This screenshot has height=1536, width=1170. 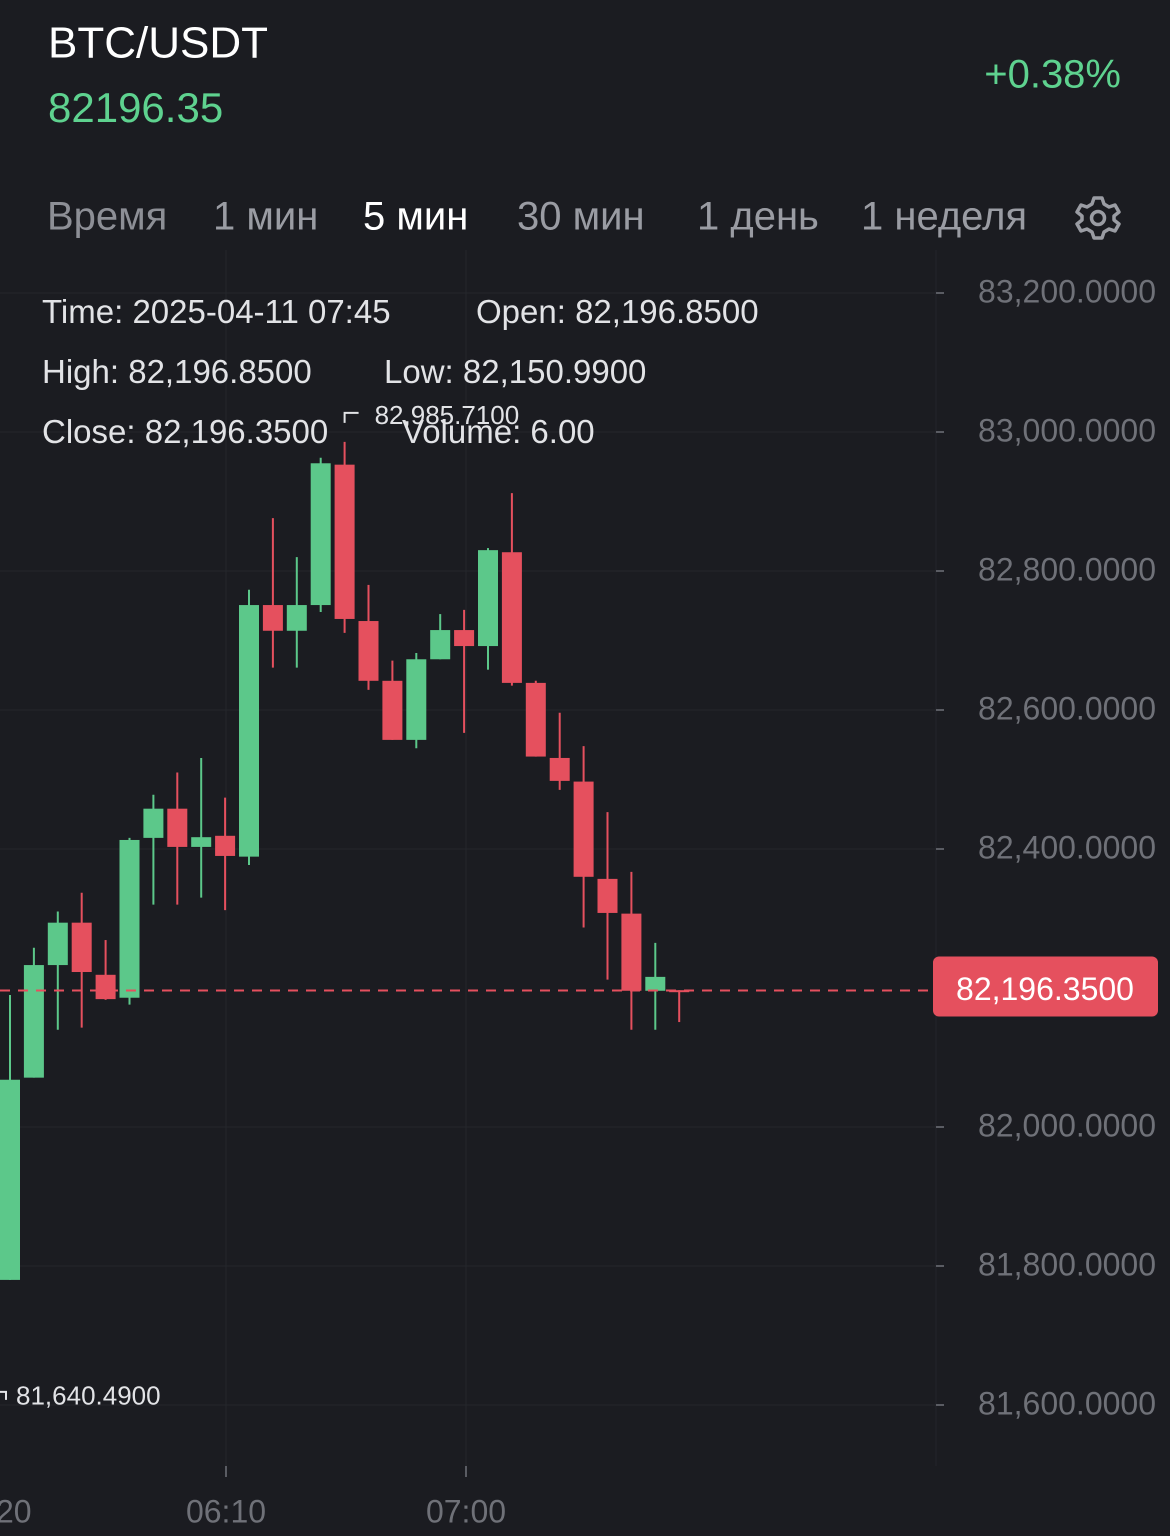 I want to click on timeframe-tab: 1 мин, so click(x=265, y=217).